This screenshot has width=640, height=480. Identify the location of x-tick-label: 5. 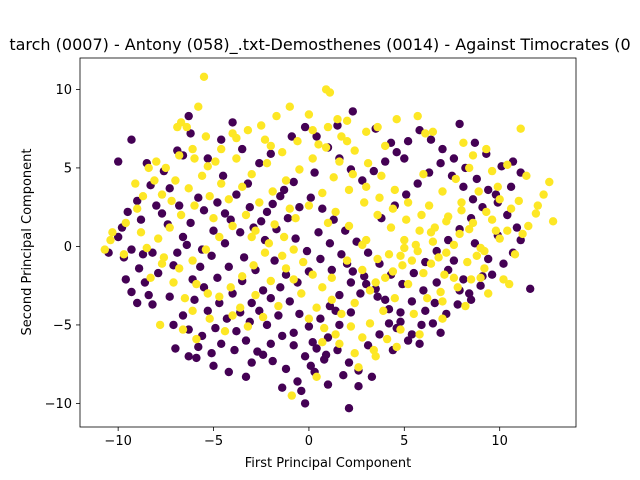
(404, 441).